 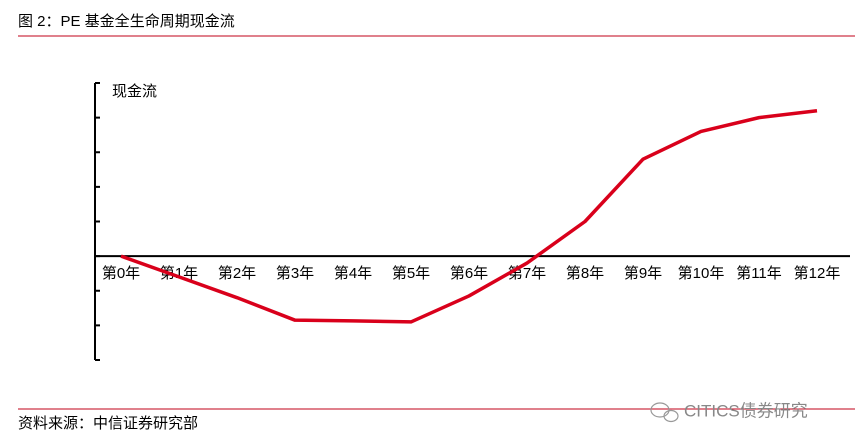 I want to click on x-tick-label: 第11年, so click(x=759, y=273).